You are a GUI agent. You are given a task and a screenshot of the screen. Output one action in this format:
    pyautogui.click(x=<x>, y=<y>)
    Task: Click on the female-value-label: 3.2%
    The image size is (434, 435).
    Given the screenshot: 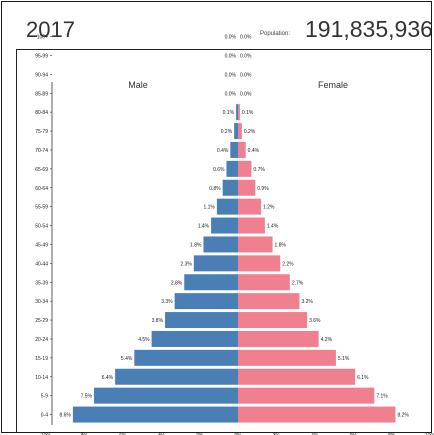 What is the action you would take?
    pyautogui.click(x=307, y=302)
    